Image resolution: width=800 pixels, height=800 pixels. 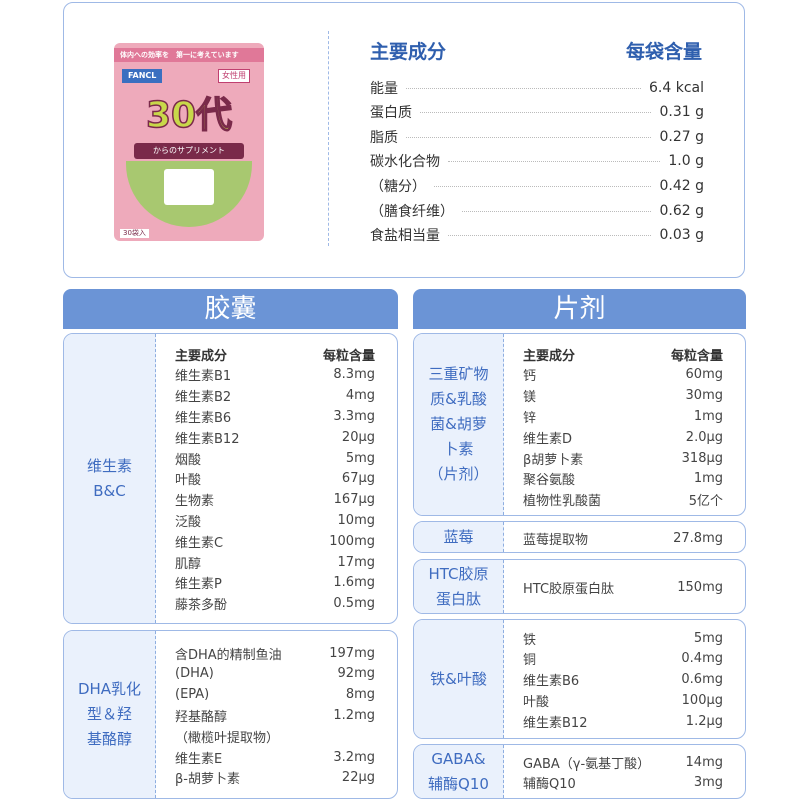 What do you see at coordinates (704, 375) in the screenshot?
I see `ingredient-value: 60mg` at bounding box center [704, 375].